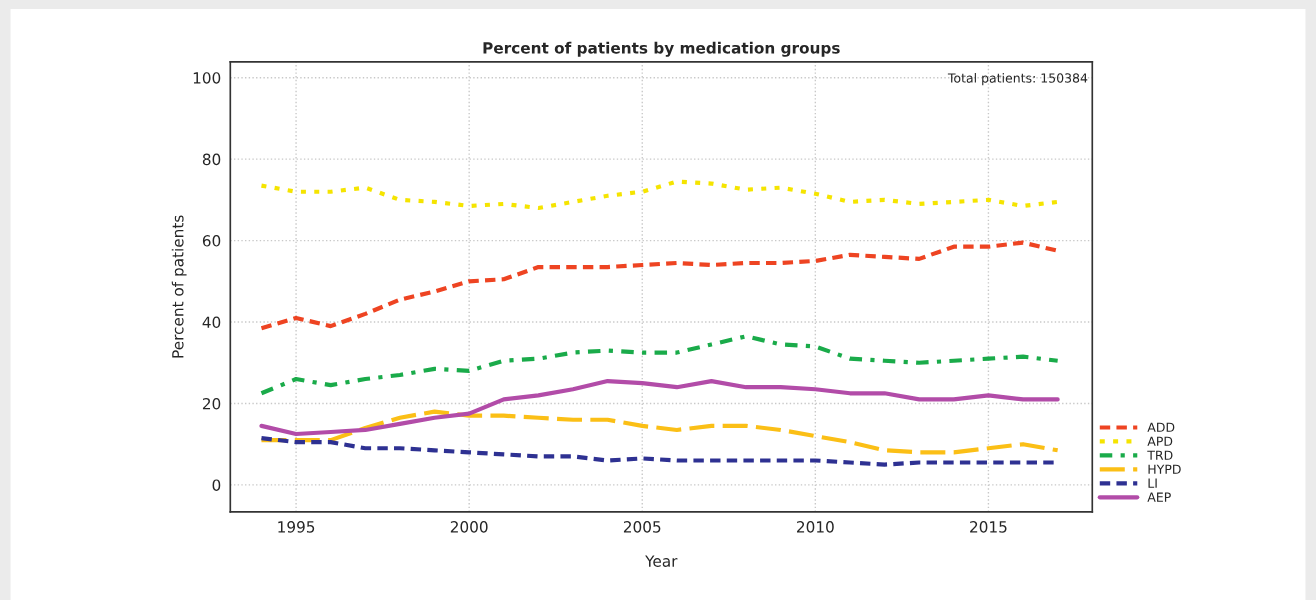 Image resolution: width=1316 pixels, height=600 pixels. What do you see at coordinates (216, 485) in the screenshot?
I see `y-tick-label: 0` at bounding box center [216, 485].